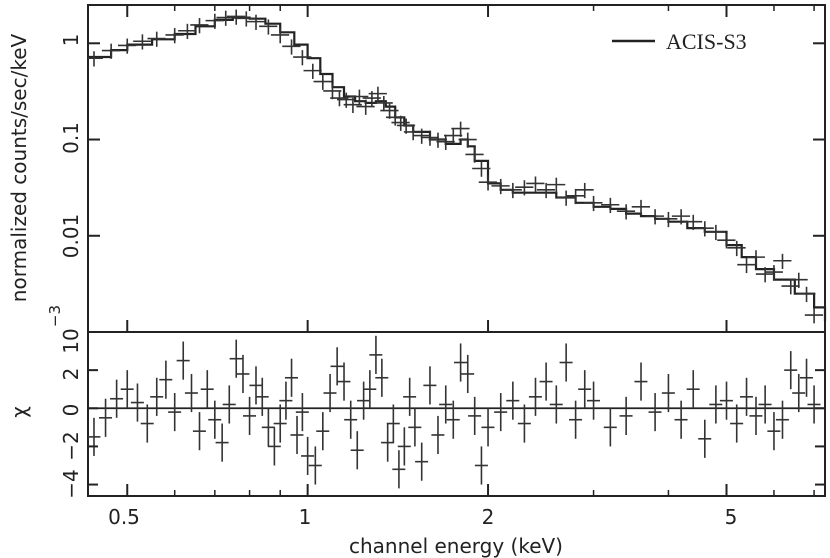 The height and width of the screenshot is (558, 830). I want to click on y-tick-label-10-base: 10, so click(71, 340).